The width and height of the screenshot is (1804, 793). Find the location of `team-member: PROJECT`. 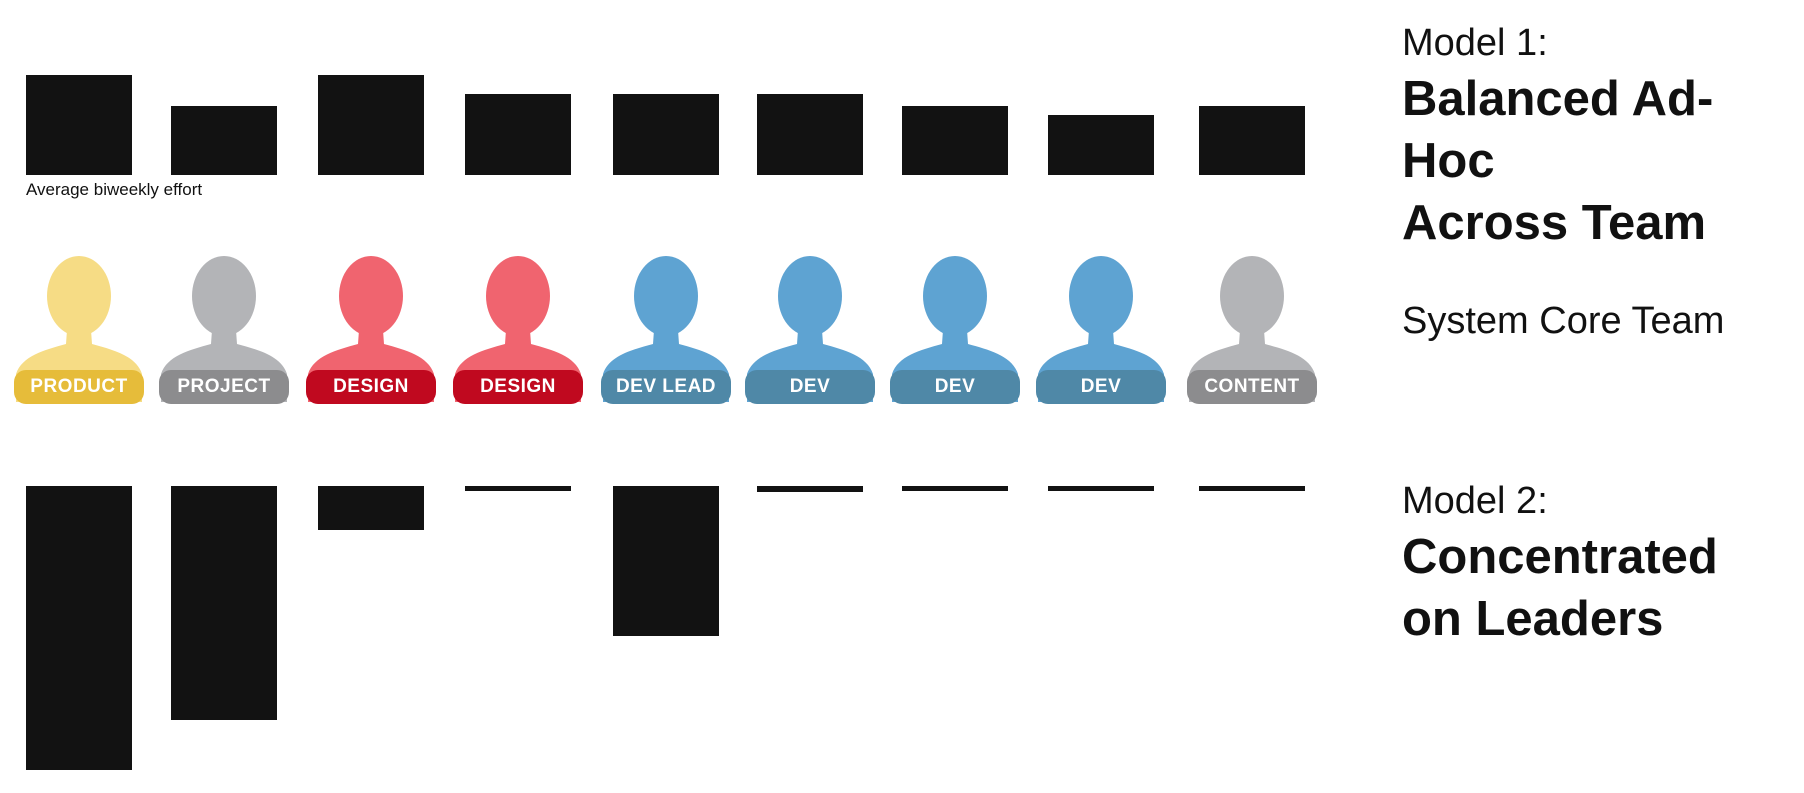

team-member: PROJECT is located at coordinates (224, 328).